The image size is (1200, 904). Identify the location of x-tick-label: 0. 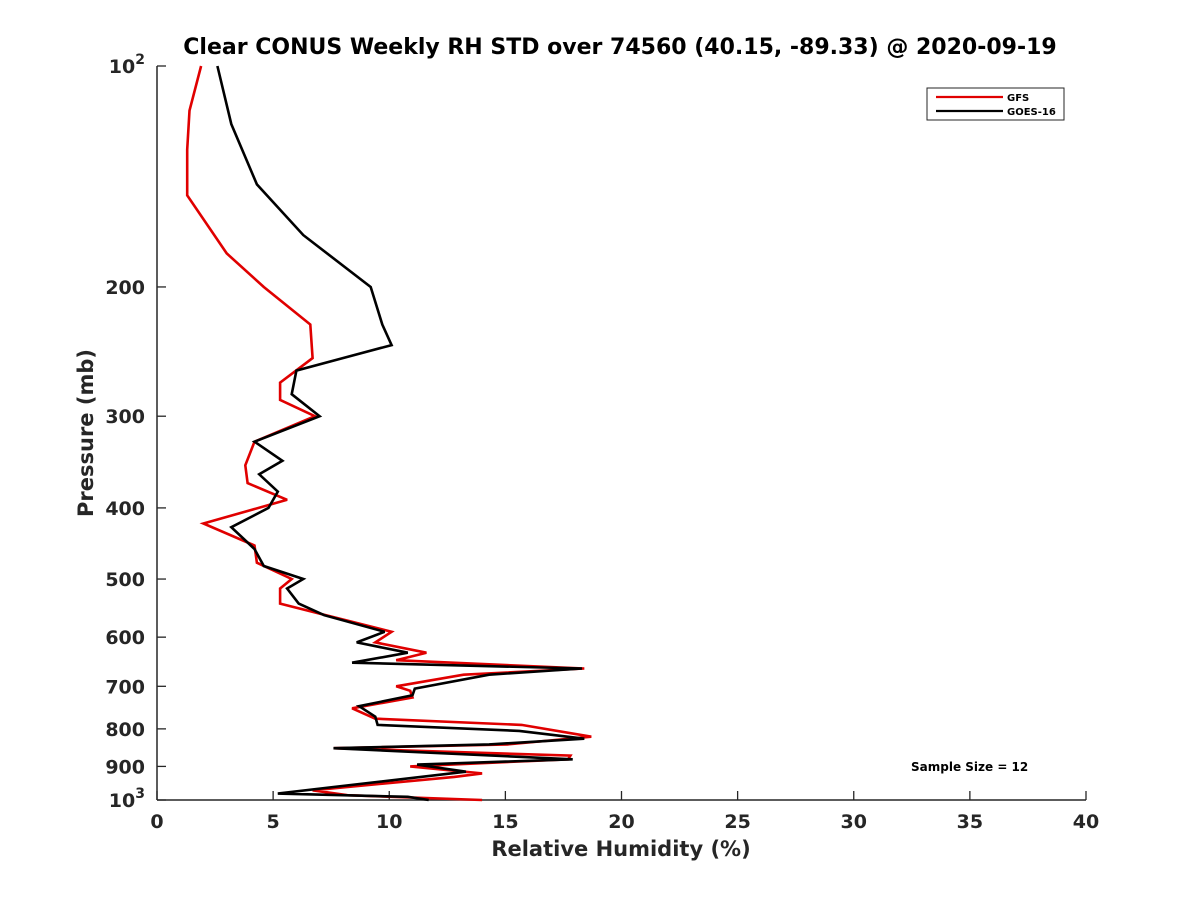
(156, 822).